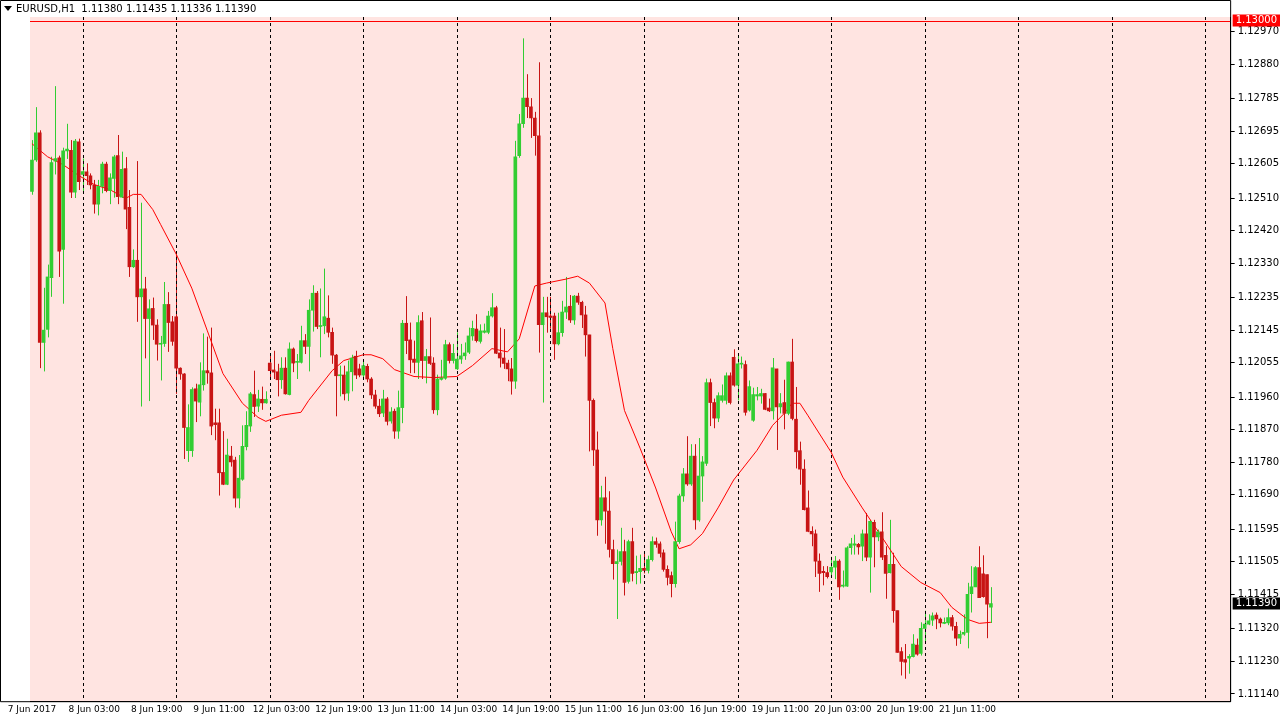 The height and width of the screenshot is (720, 1282). Describe the element at coordinates (1258, 362) in the screenshot. I see `y-tick-label: 1.12055` at that location.